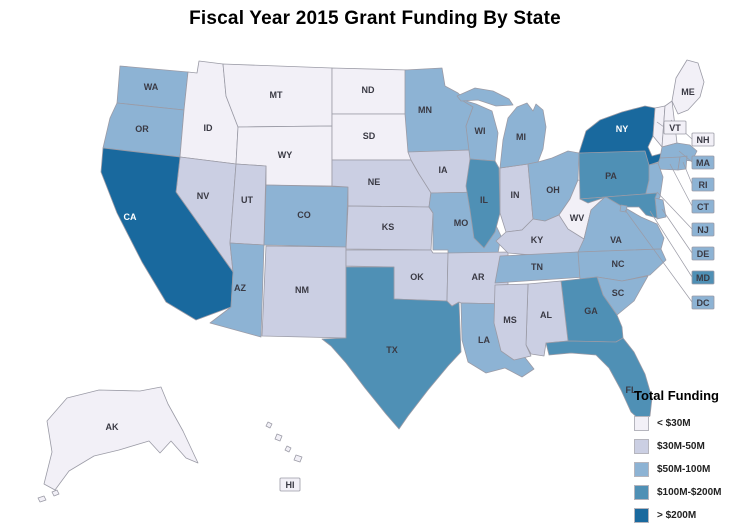 Image resolution: width=750 pixels, height=531 pixels. Describe the element at coordinates (374, 182) in the screenshot. I see `state-label-ne: NE` at that location.